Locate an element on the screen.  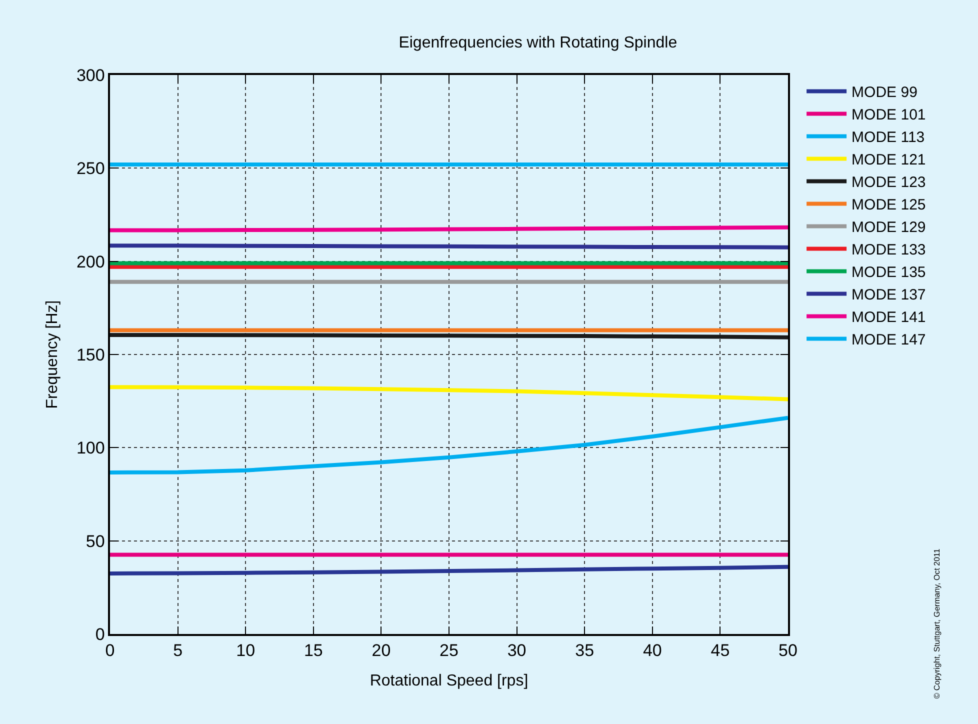
x-tick-label: 40 is located at coordinates (652, 650).